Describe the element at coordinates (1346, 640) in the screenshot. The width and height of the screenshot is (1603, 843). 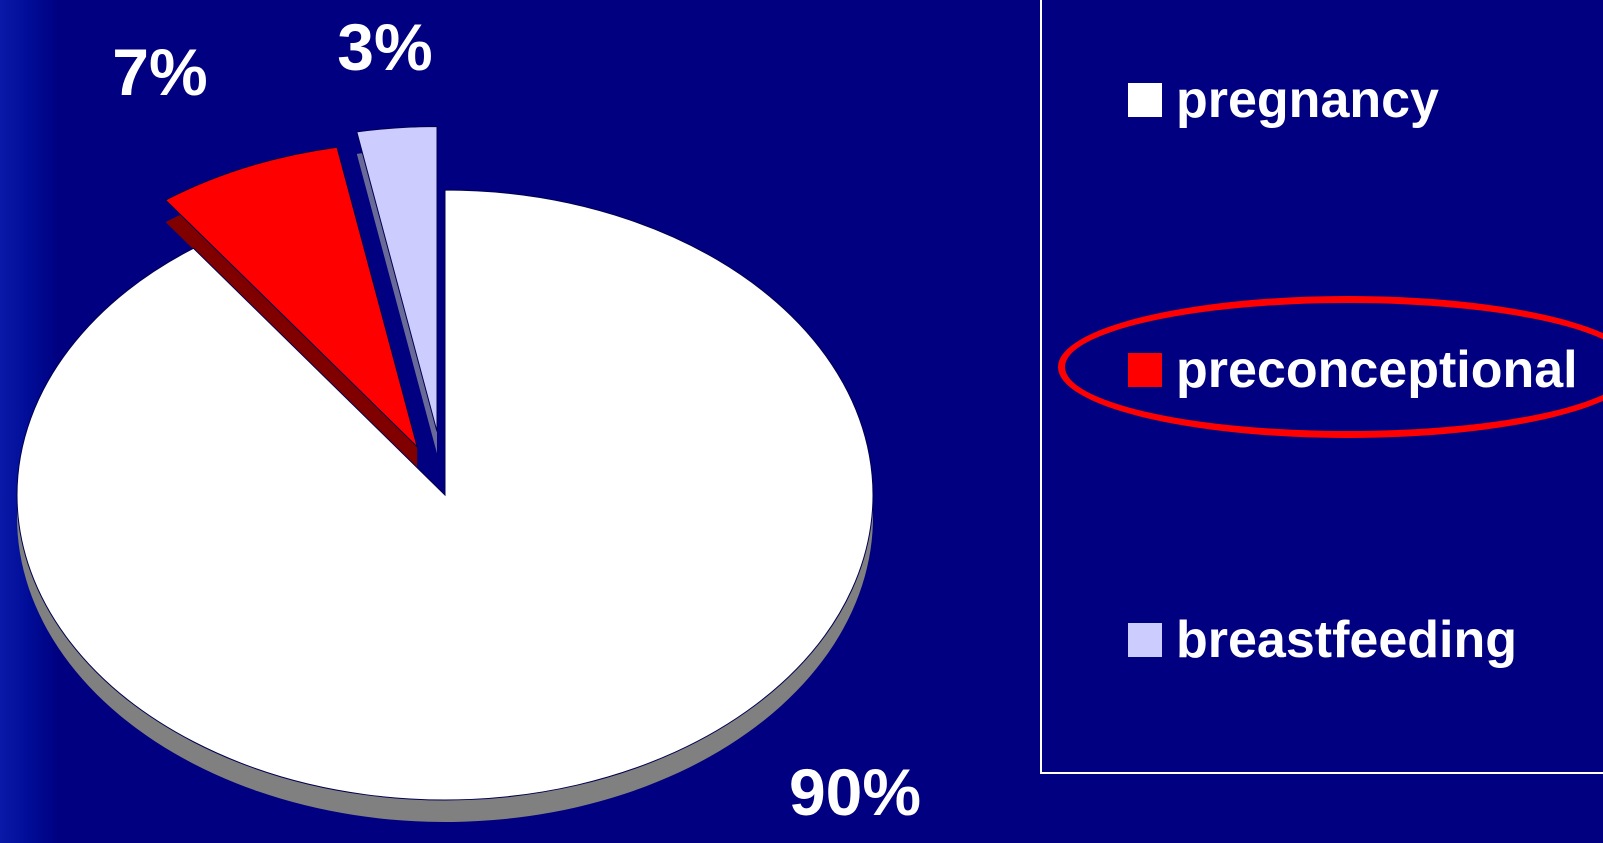
I see `legend-label-breastfeeding: breastfeeding` at that location.